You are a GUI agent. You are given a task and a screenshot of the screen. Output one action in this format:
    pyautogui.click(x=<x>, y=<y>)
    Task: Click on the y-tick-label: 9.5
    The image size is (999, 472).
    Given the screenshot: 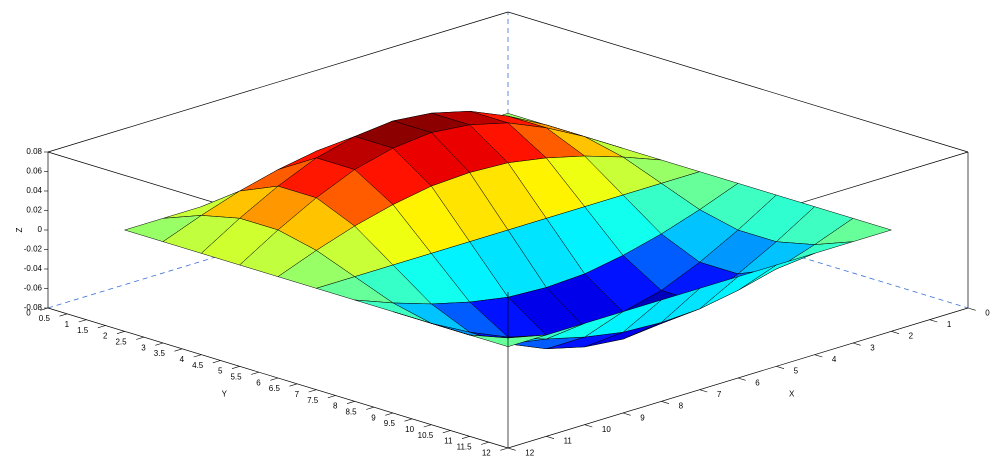 What is the action you would take?
    pyautogui.click(x=390, y=423)
    